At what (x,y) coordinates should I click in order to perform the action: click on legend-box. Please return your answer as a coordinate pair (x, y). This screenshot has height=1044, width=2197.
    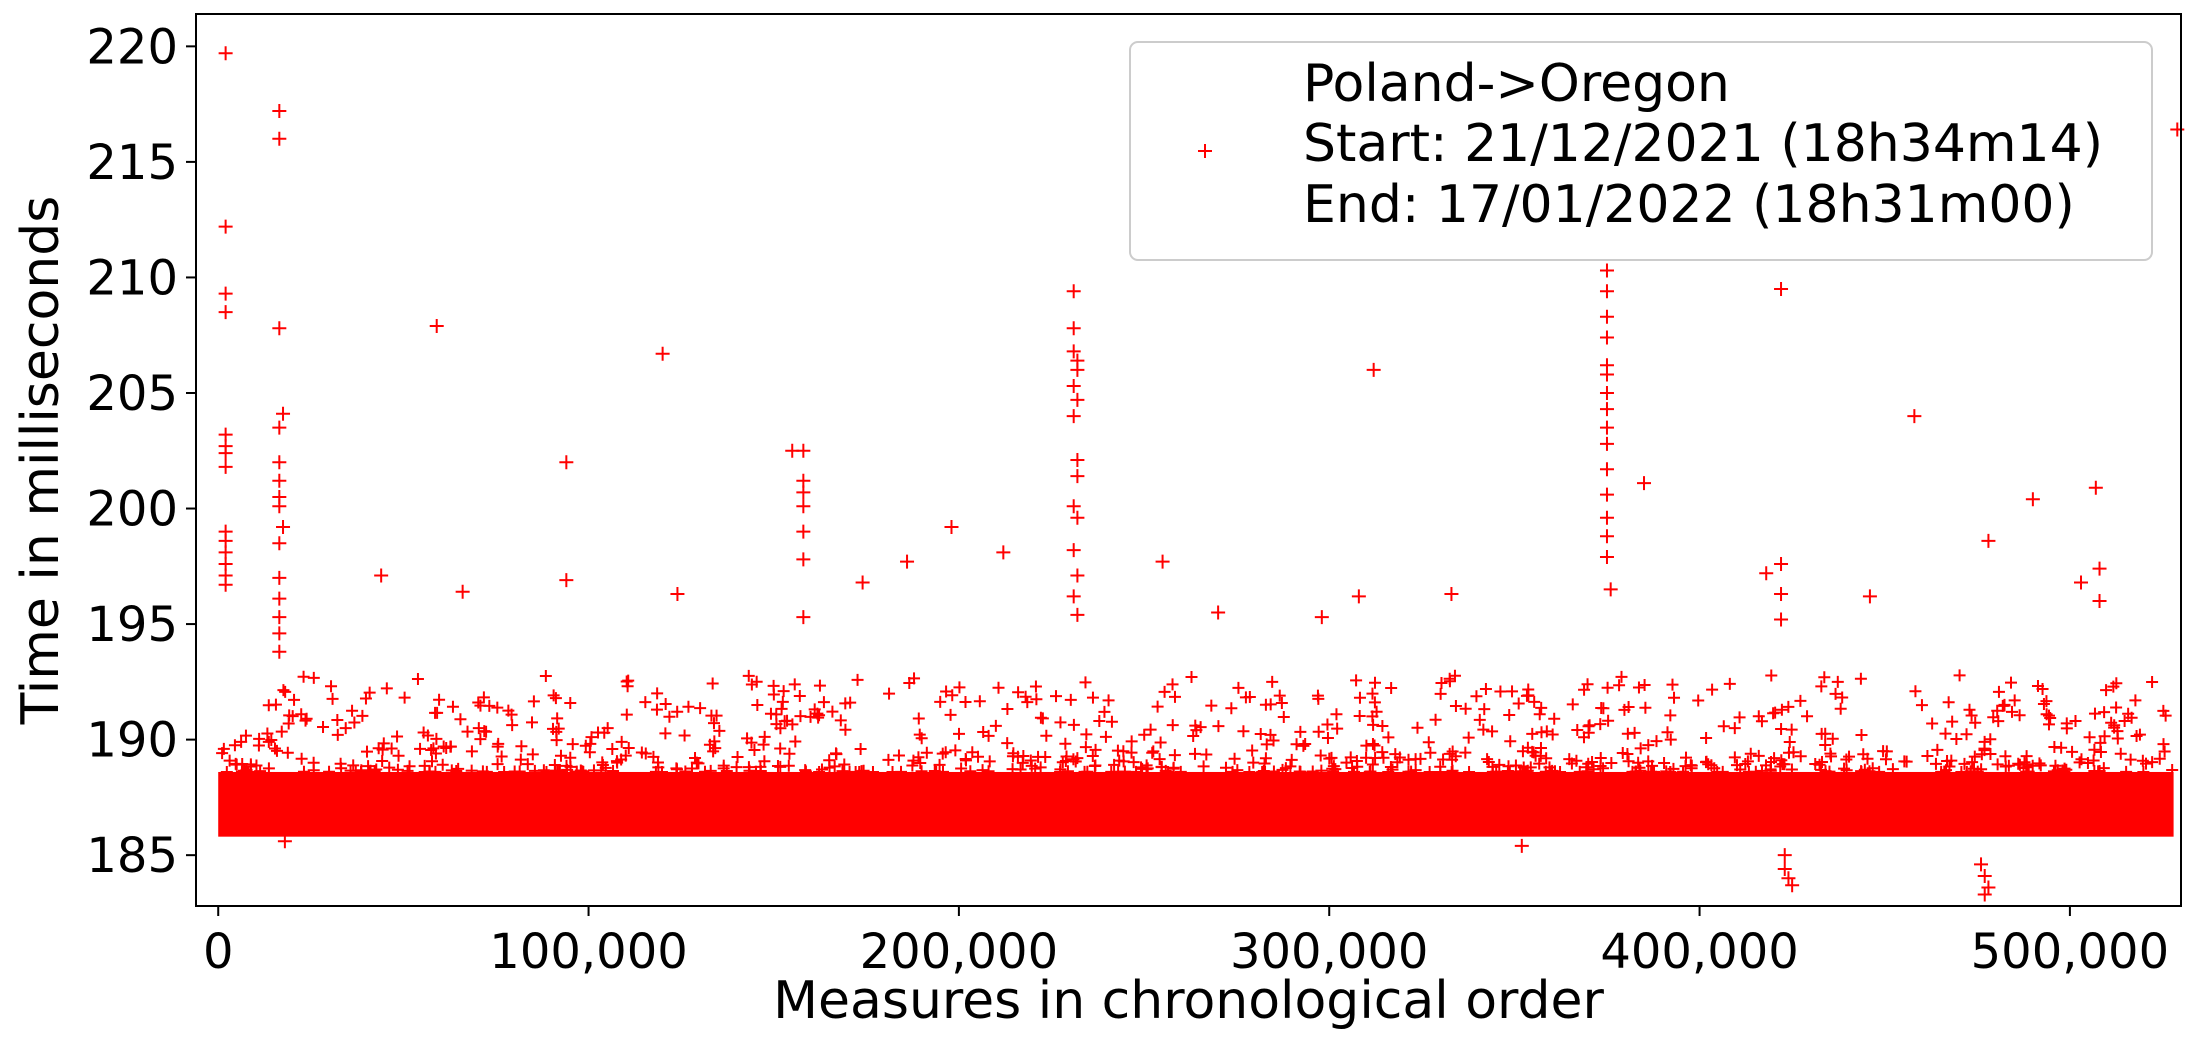
    Looking at the image, I should click on (1641, 151).